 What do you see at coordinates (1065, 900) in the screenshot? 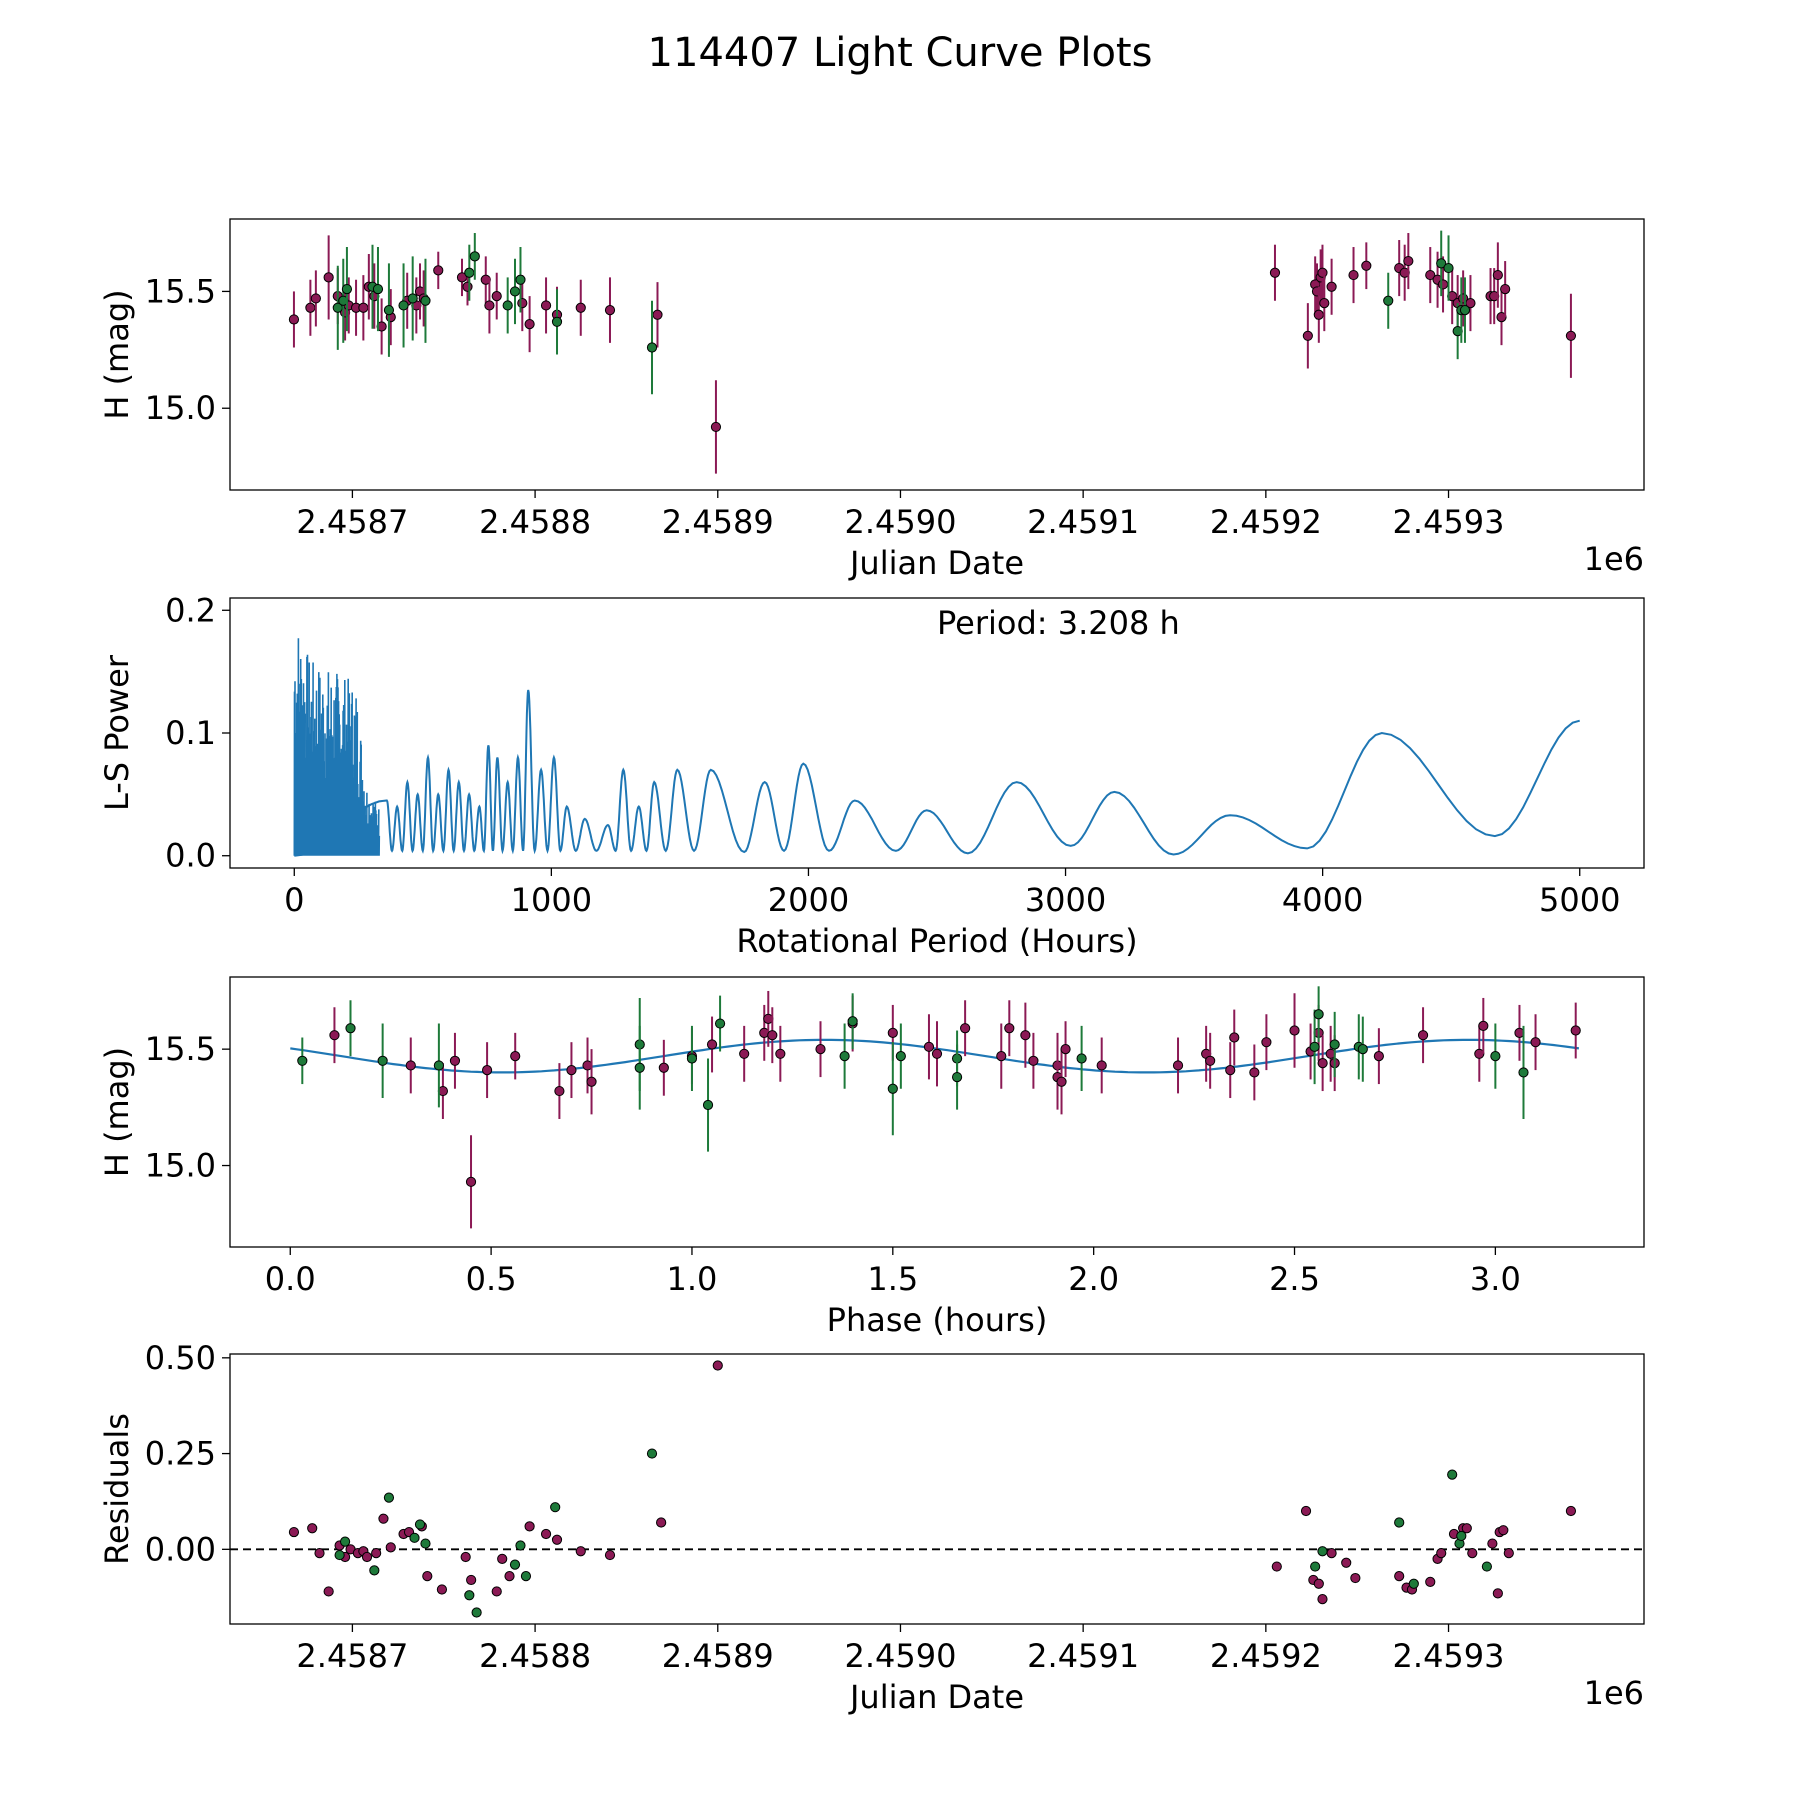
I see `periodogram-xtick-label: 3000` at bounding box center [1065, 900].